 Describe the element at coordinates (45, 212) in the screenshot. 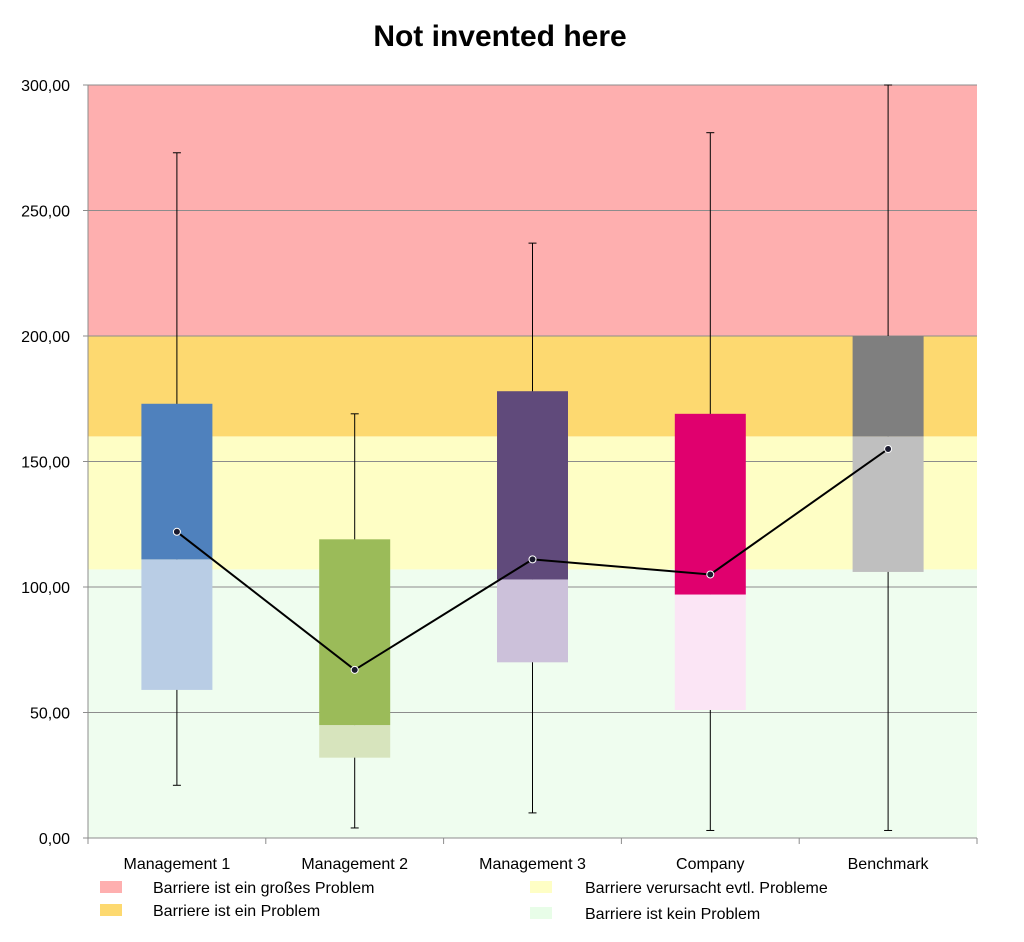

I see `y-tick-label: 250,00` at that location.